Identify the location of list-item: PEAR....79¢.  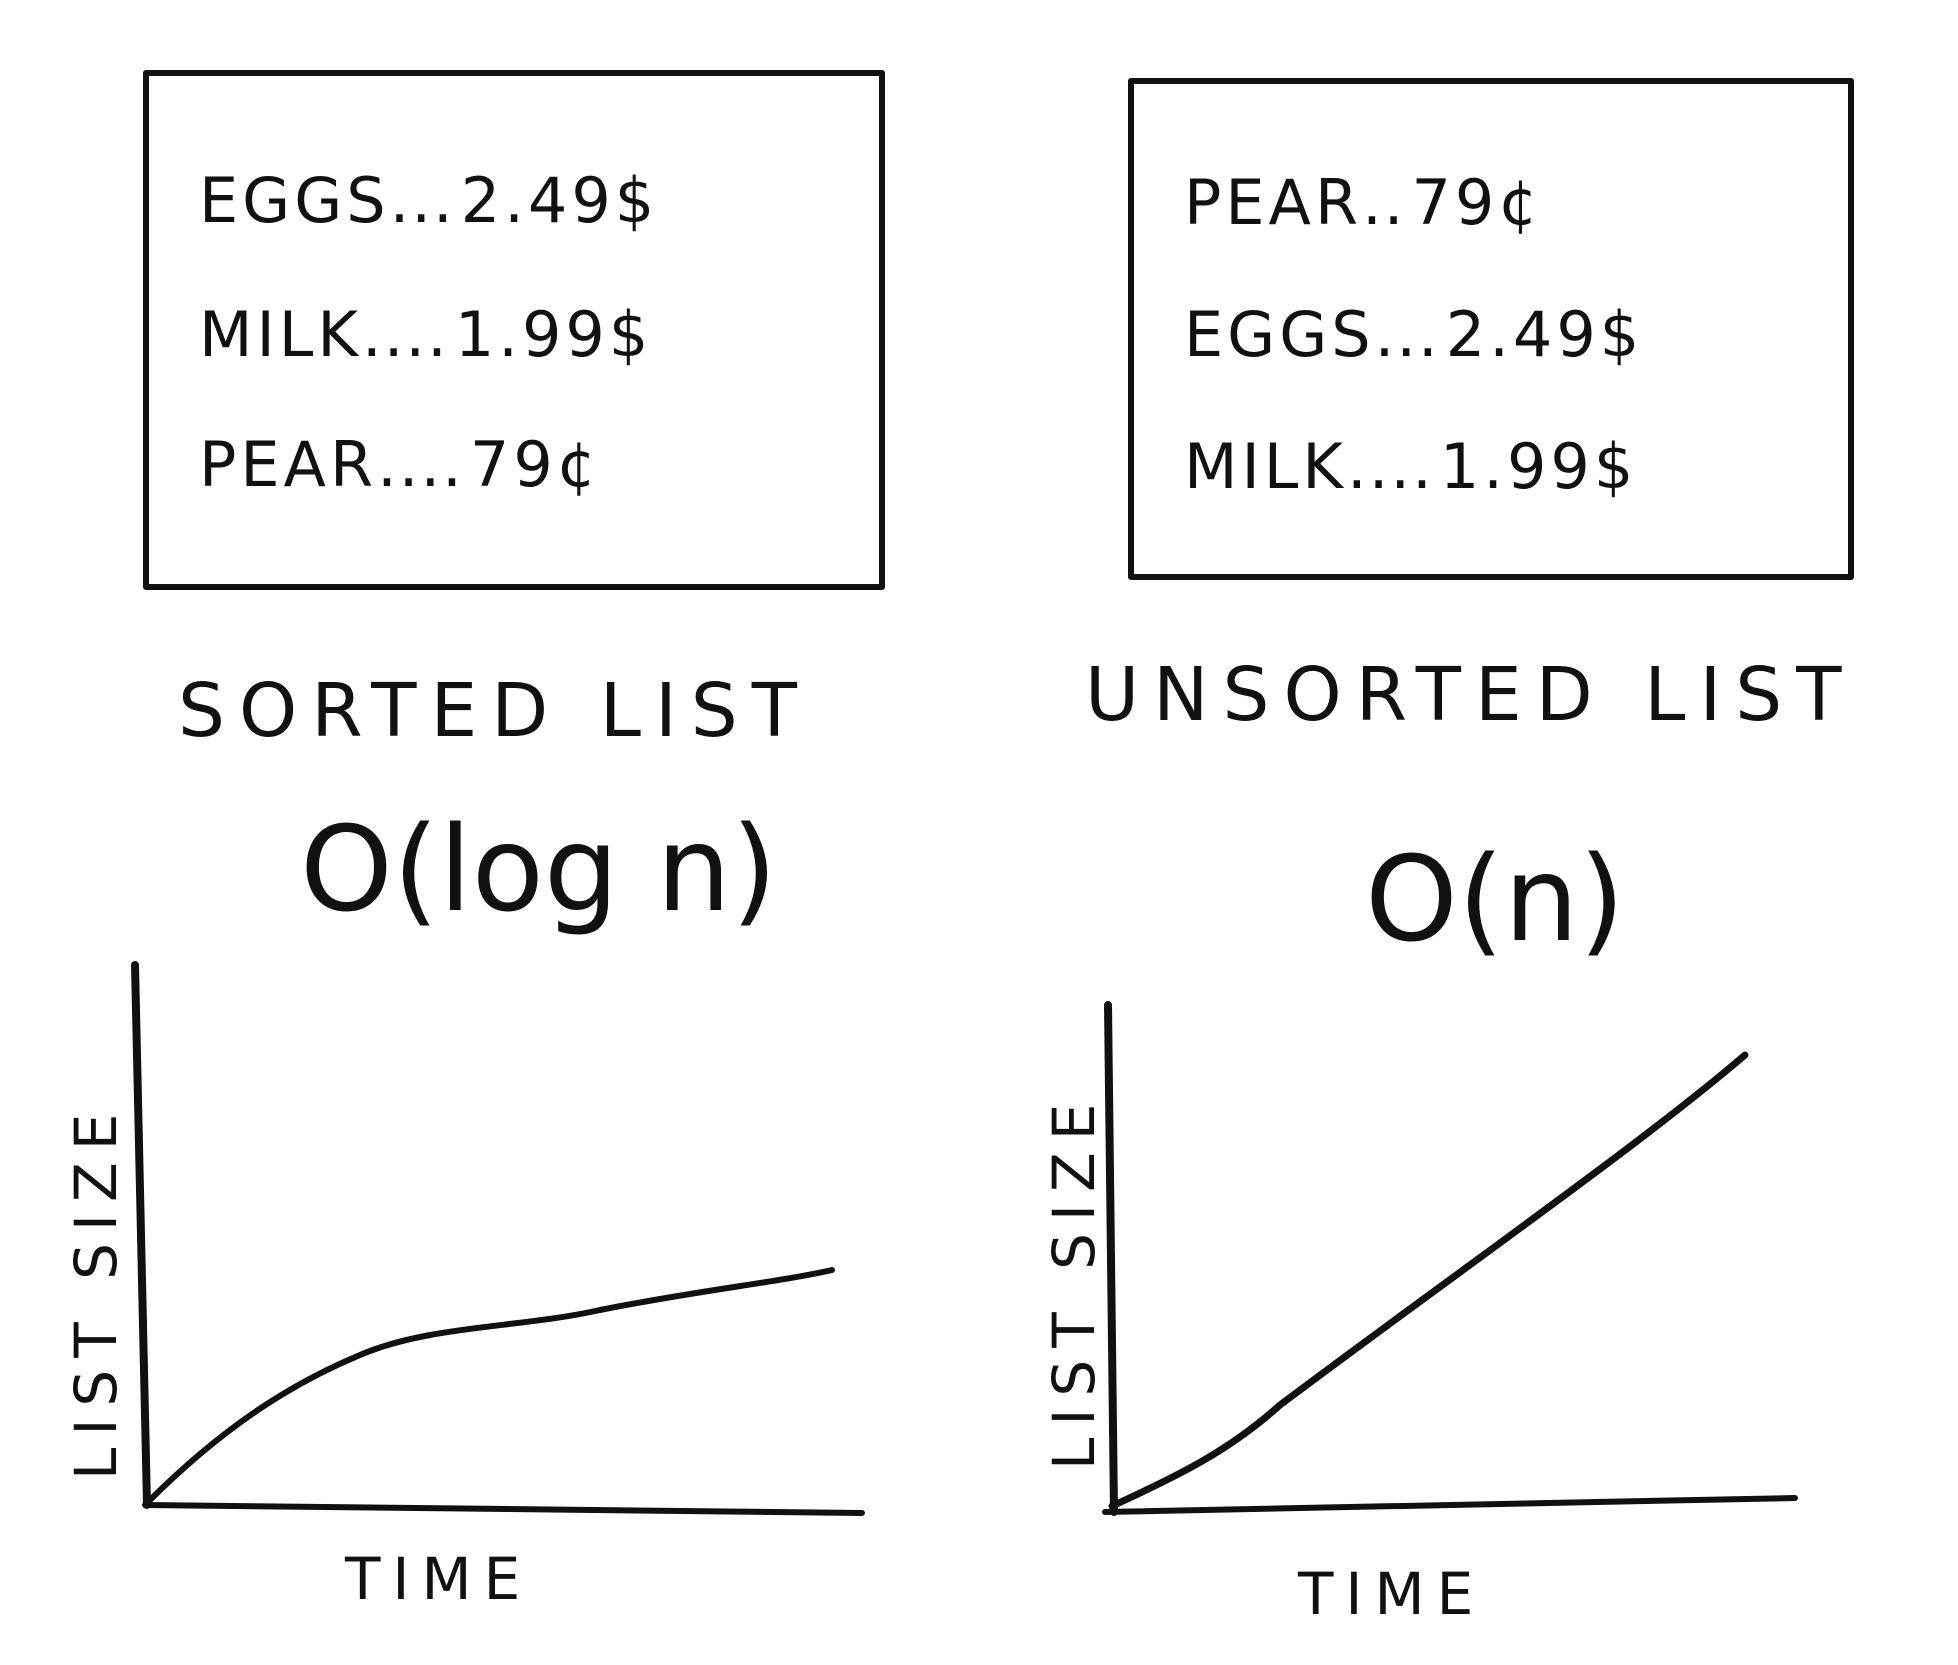
(399, 464).